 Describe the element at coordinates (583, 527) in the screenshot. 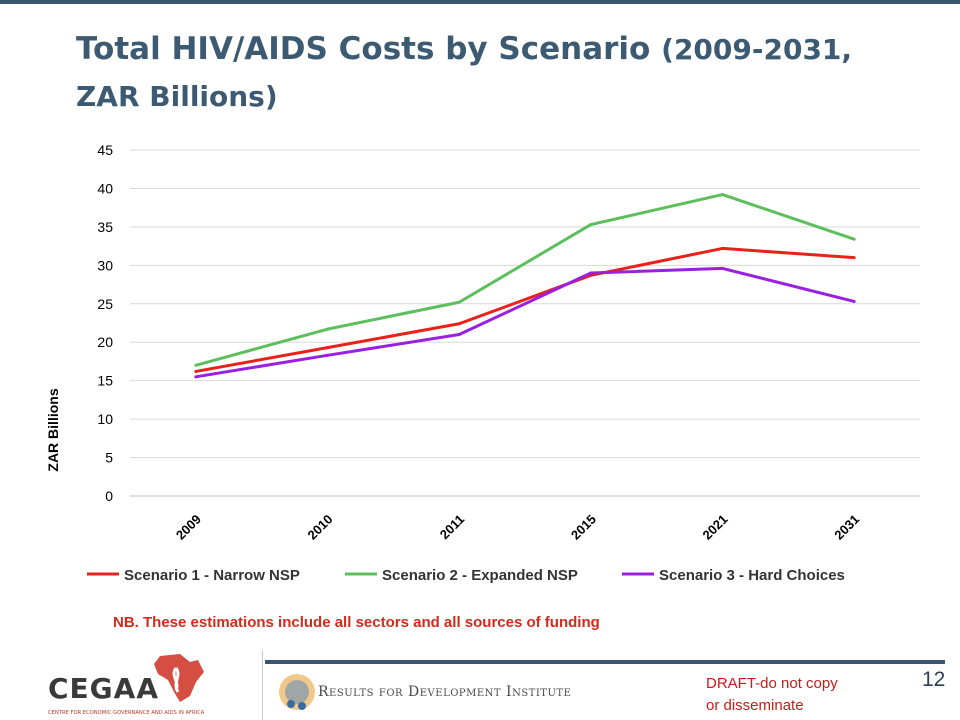

I see `x-tick-label: 2015` at that location.